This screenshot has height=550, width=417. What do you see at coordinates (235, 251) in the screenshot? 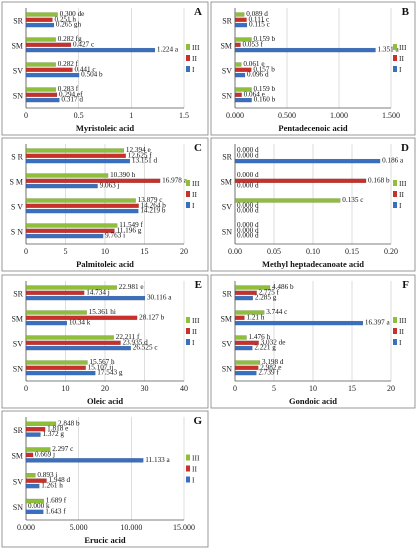
I see `tick-label: 0.00` at bounding box center [235, 251].